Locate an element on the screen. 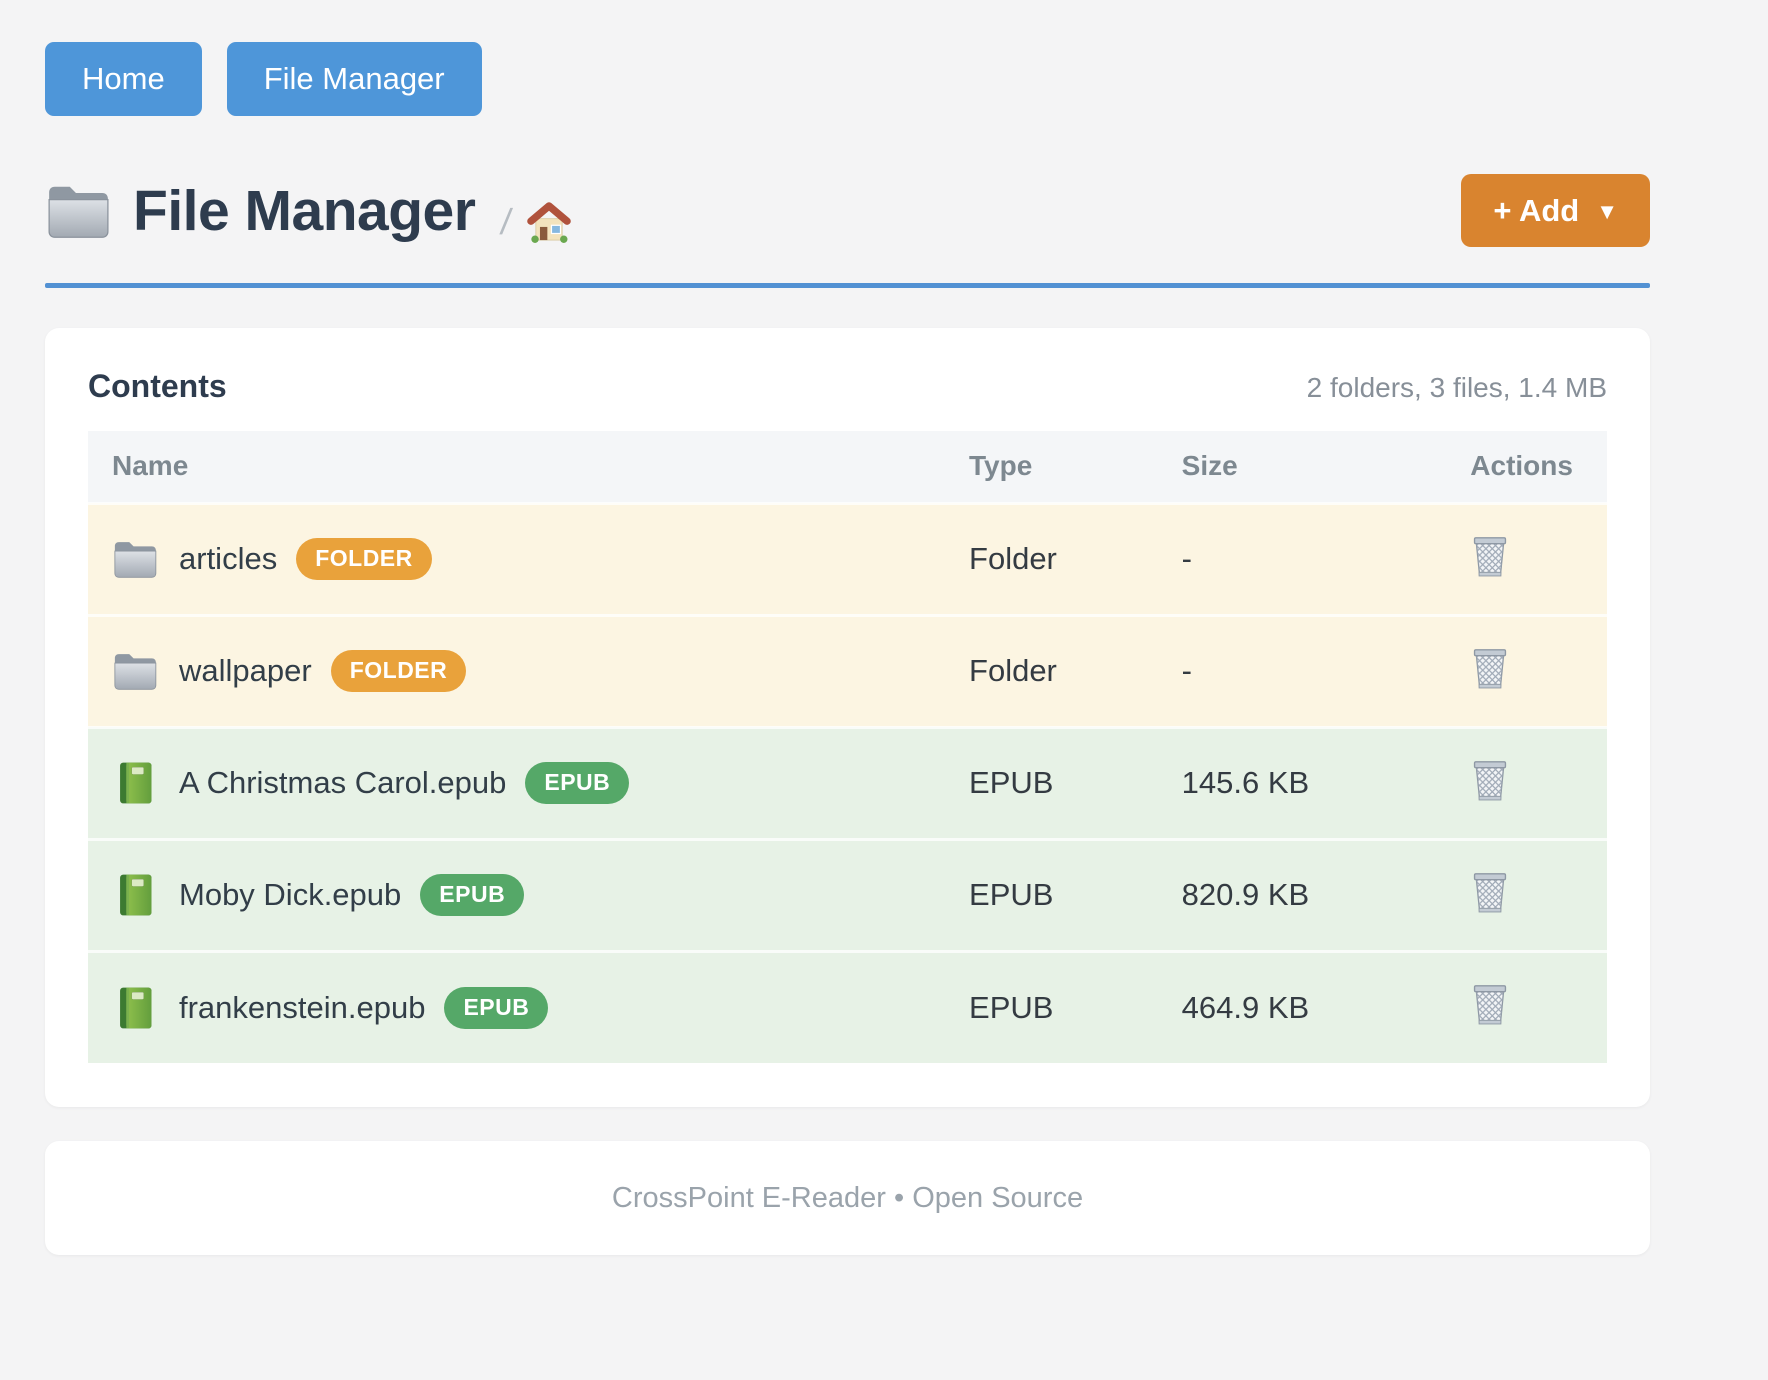 This screenshot has height=1380, width=1768. table-row: wallpaper FOLDER Folder - is located at coordinates (847, 671).